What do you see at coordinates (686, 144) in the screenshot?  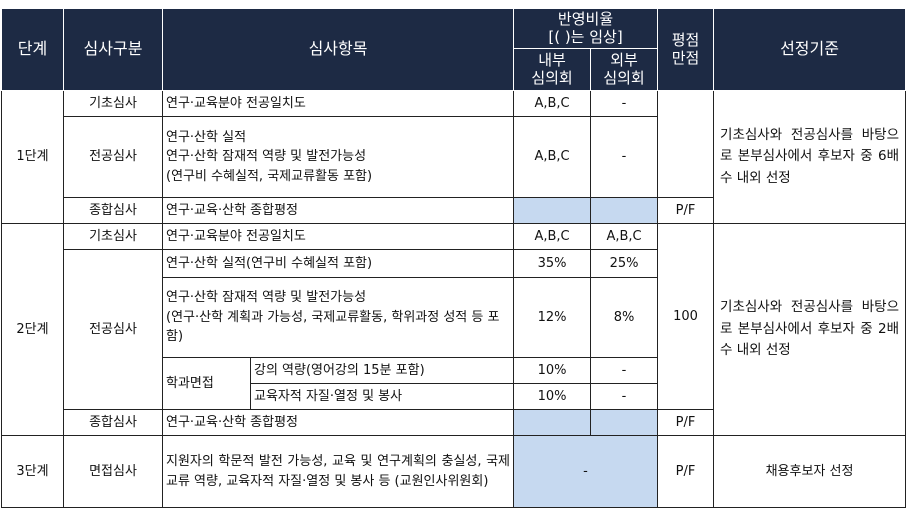 I see `score` at bounding box center [686, 144].